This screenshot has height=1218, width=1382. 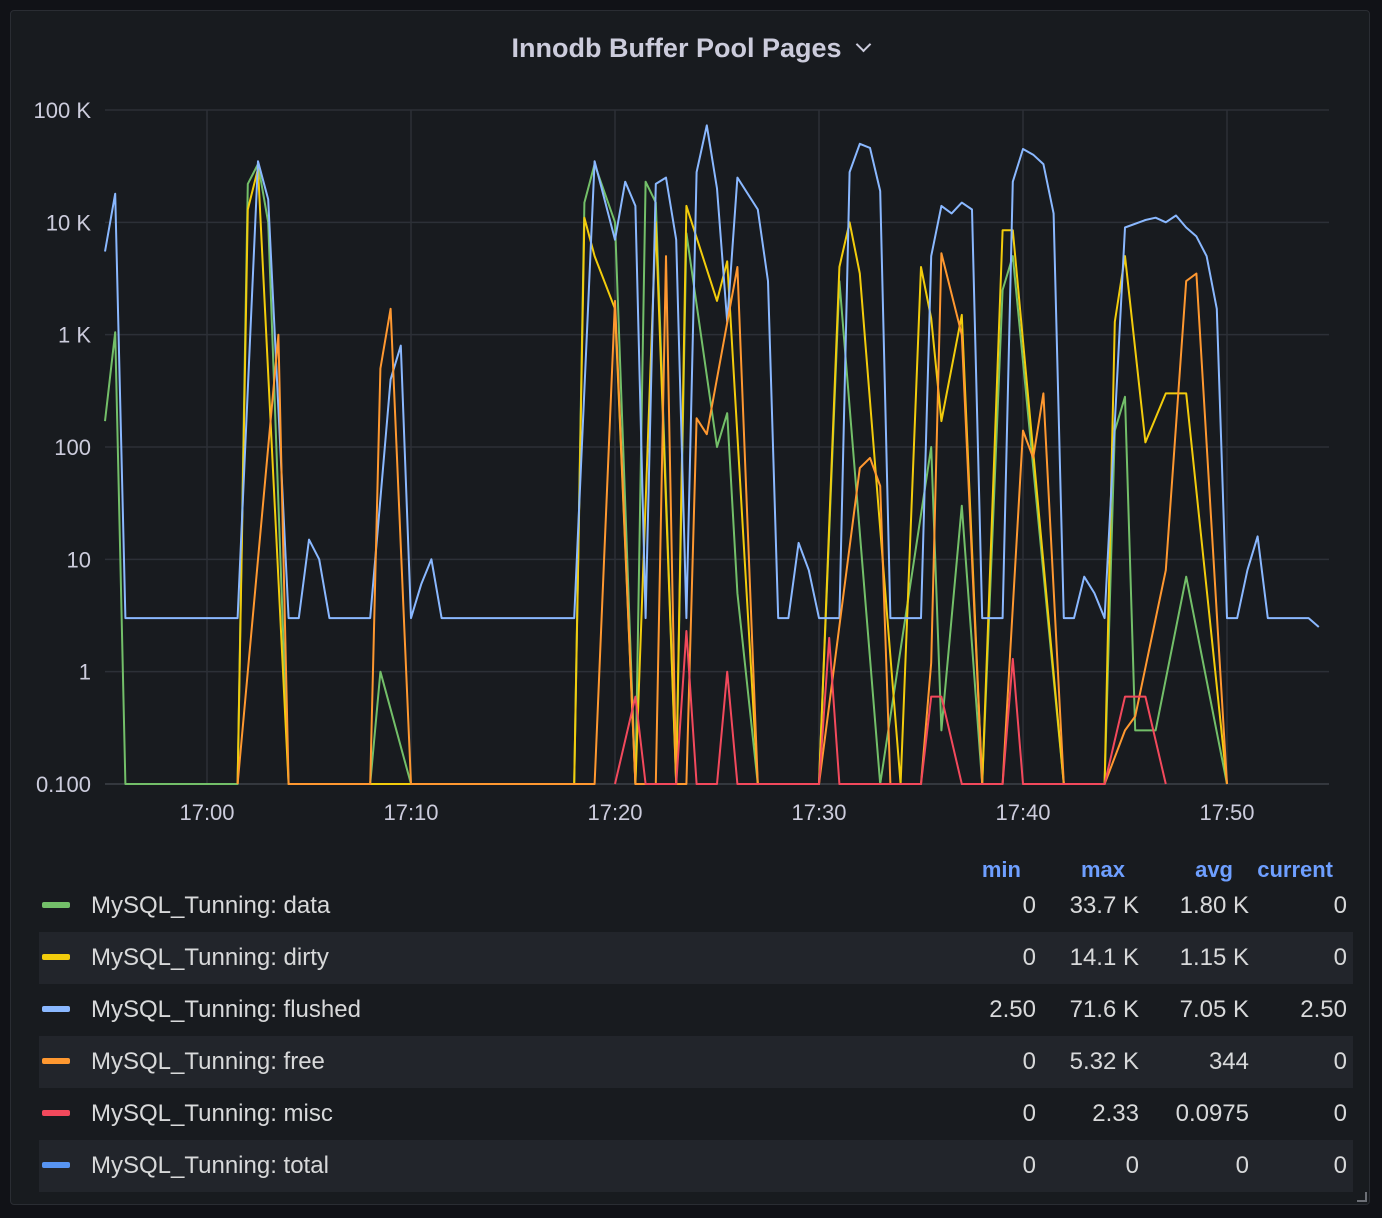 What do you see at coordinates (1104, 1061) in the screenshot?
I see `legend-value-max: 5.32 K` at bounding box center [1104, 1061].